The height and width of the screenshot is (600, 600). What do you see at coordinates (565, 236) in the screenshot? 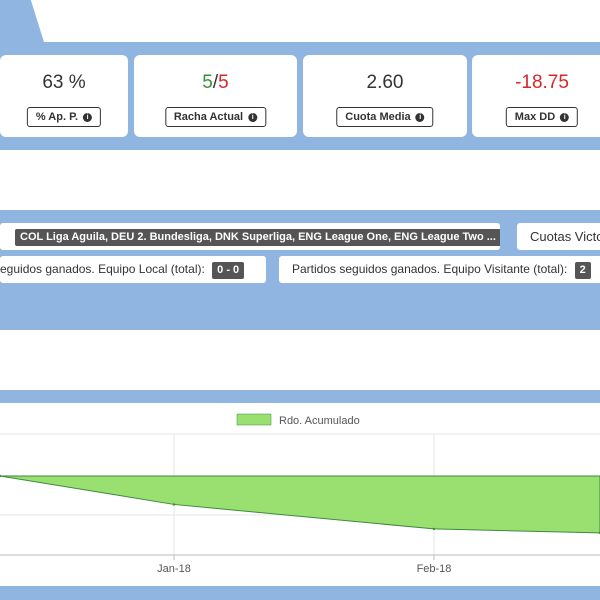
I see `odds-filter-label: Cuotas Victo` at bounding box center [565, 236].